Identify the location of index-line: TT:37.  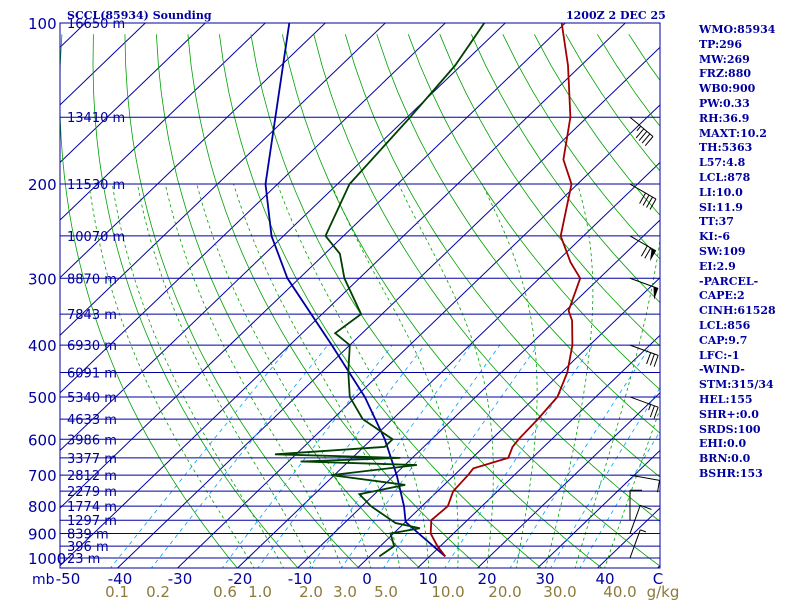
(716, 222).